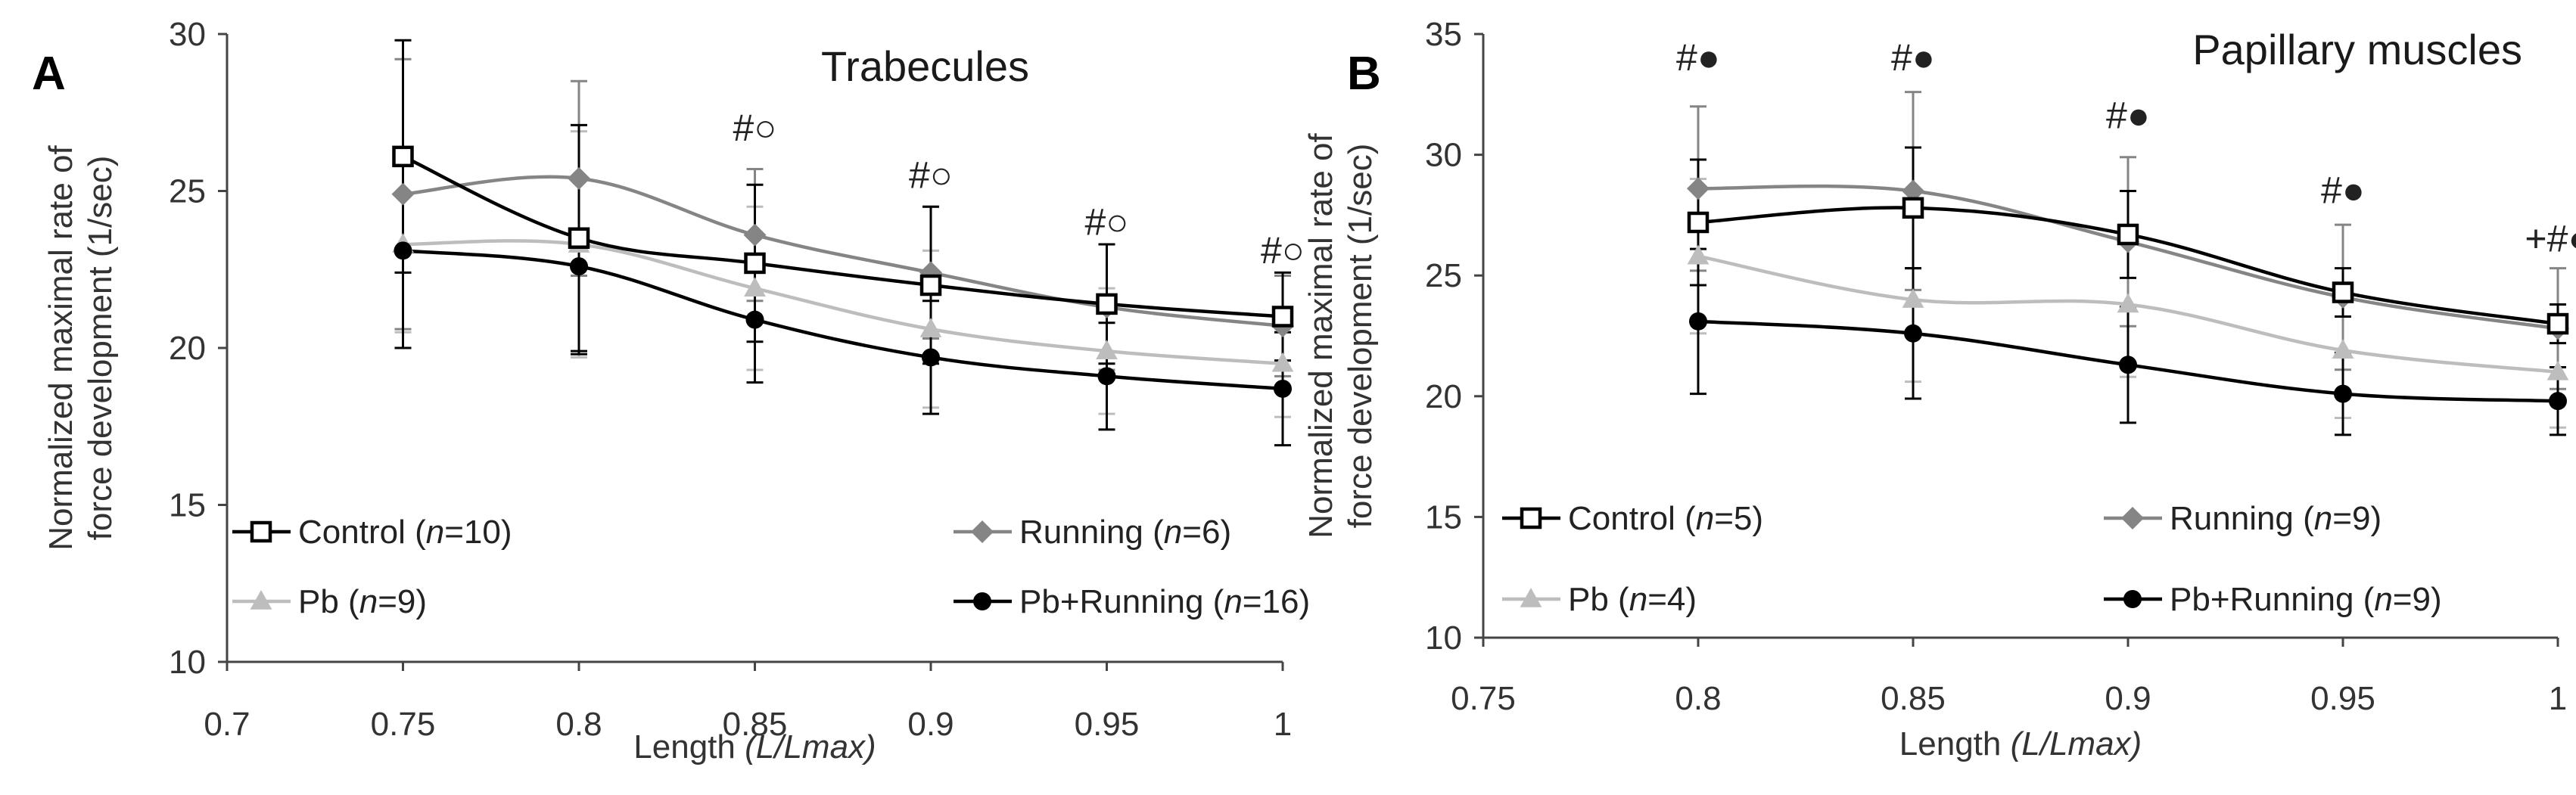  Describe the element at coordinates (925, 66) in the screenshot. I see `chart-title: Trabecules` at that location.